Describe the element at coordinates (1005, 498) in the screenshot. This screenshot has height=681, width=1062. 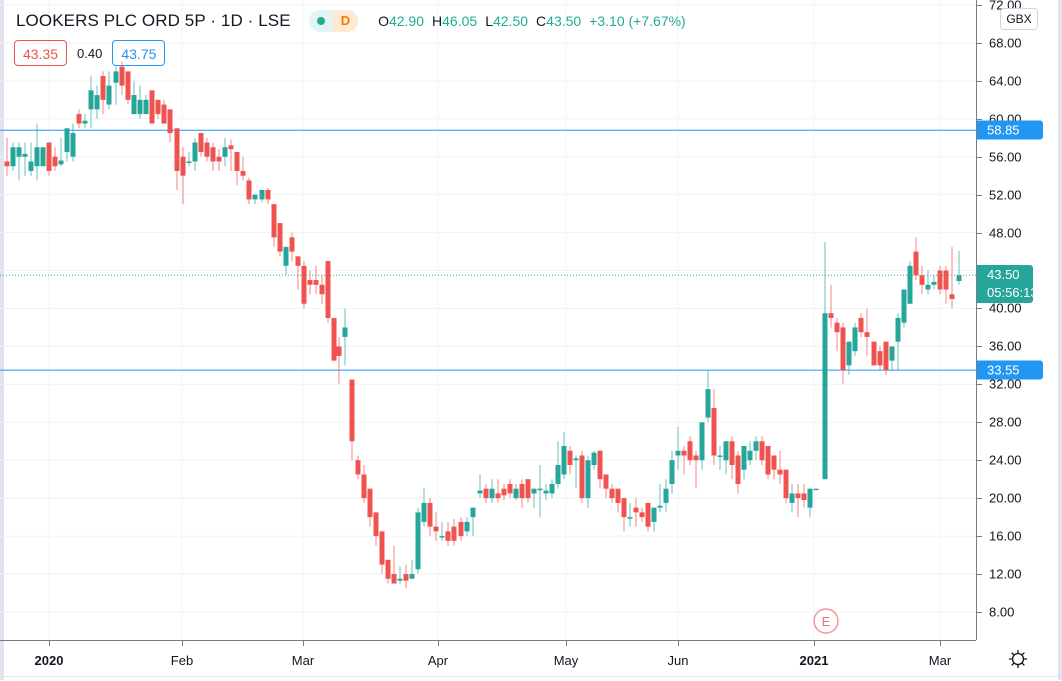
I see `price-tick-label: 20.00` at that location.